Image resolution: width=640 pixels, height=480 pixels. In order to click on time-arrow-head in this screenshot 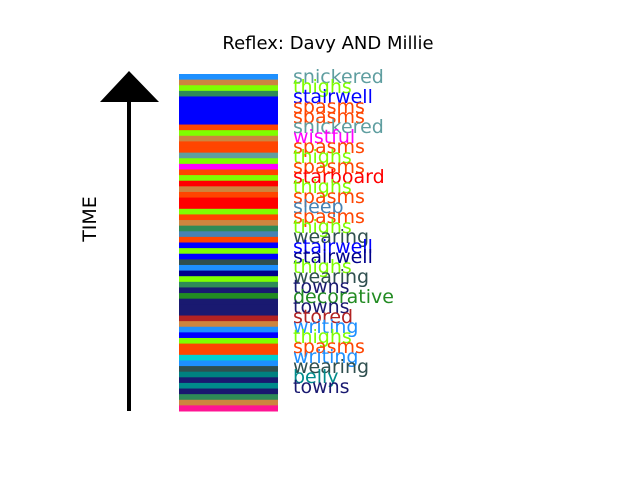, I will do `click(129, 86)`.